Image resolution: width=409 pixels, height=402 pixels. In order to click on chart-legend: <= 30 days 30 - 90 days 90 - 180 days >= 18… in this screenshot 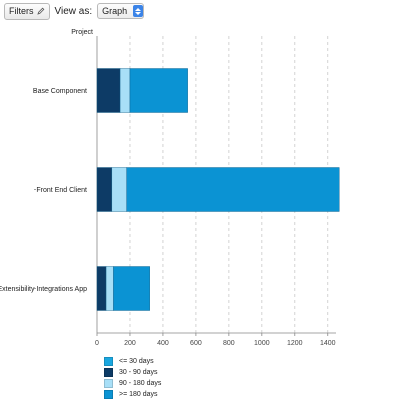, I will do `click(132, 378)`.